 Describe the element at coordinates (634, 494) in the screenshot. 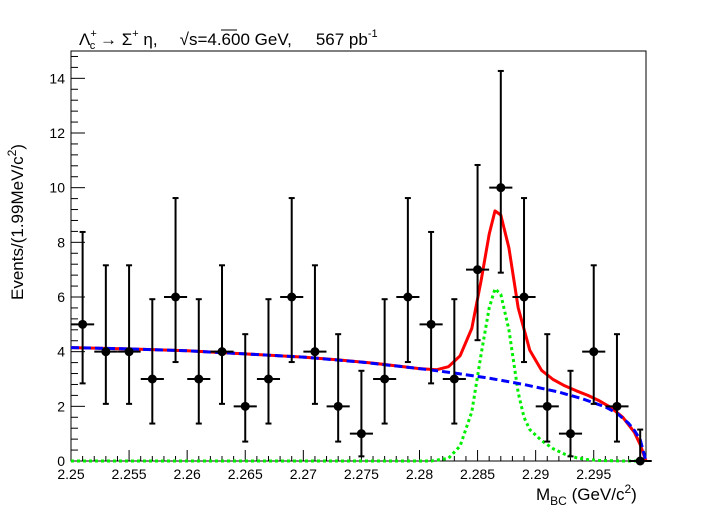

I see `x-axis-label-close: )` at that location.